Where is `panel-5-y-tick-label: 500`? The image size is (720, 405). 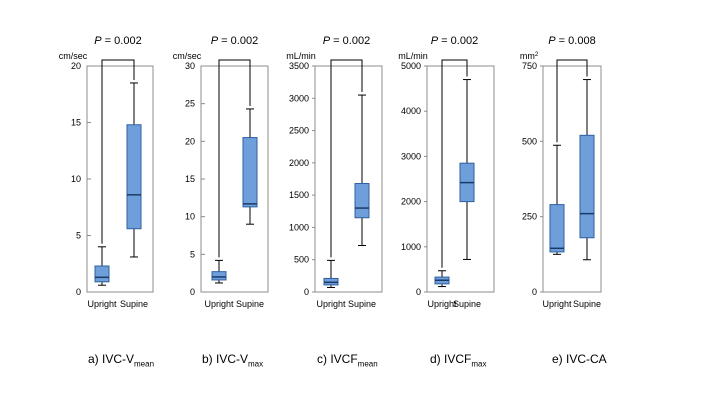
panel-5-y-tick-label: 500 is located at coordinates (529, 141).